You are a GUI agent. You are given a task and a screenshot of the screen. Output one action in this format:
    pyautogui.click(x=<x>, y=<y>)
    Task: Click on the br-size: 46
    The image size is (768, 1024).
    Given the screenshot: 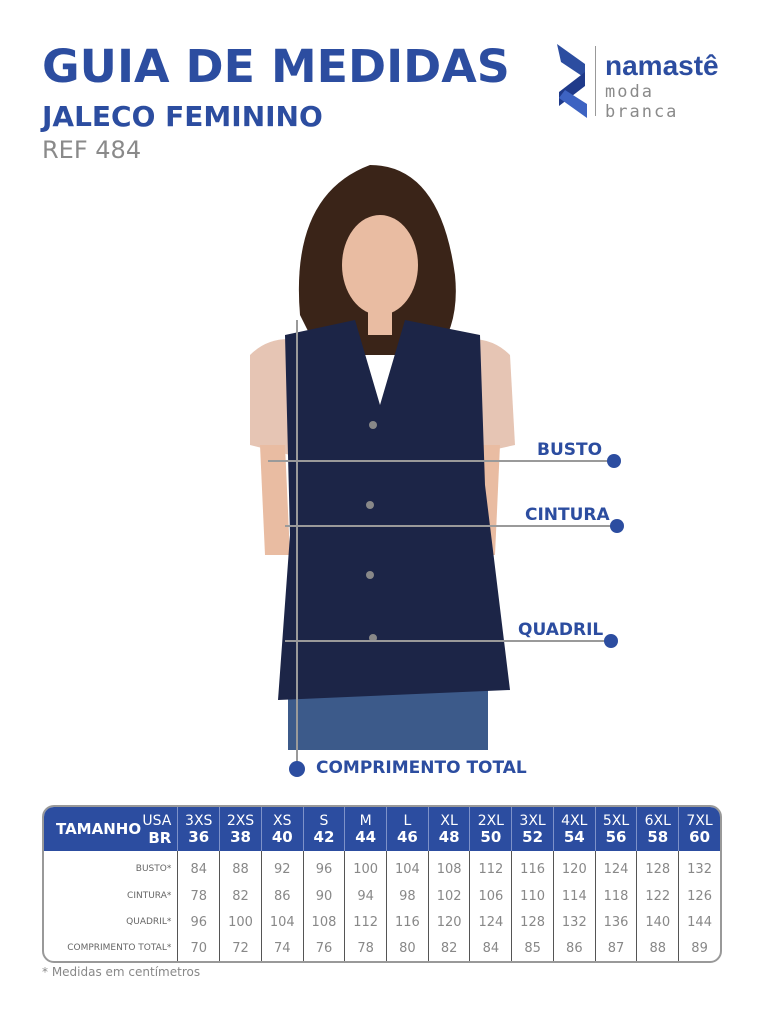 What is the action you would take?
    pyautogui.click(x=407, y=836)
    